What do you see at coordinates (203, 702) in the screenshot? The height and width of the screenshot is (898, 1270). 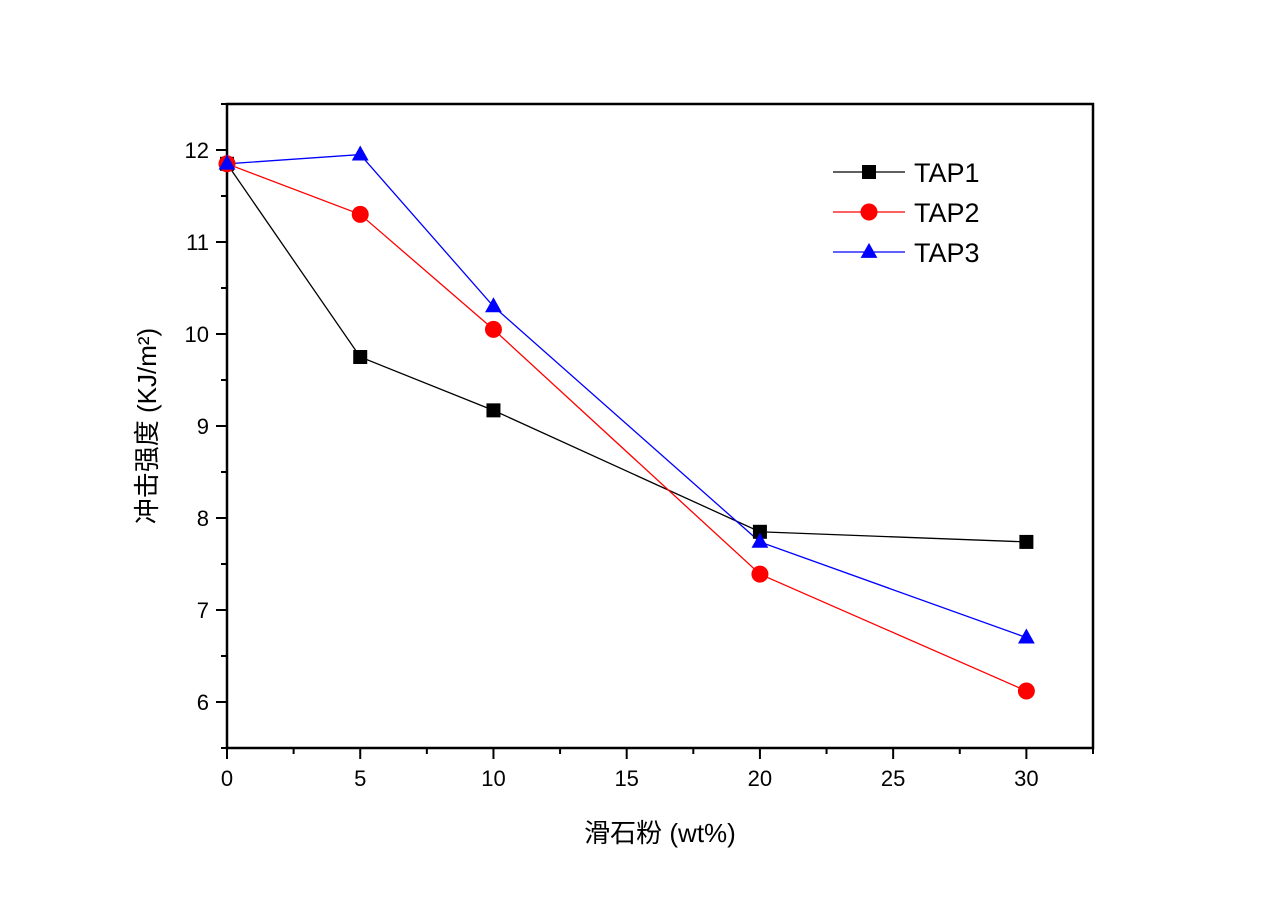 I see `y-tick-label: 6` at bounding box center [203, 702].